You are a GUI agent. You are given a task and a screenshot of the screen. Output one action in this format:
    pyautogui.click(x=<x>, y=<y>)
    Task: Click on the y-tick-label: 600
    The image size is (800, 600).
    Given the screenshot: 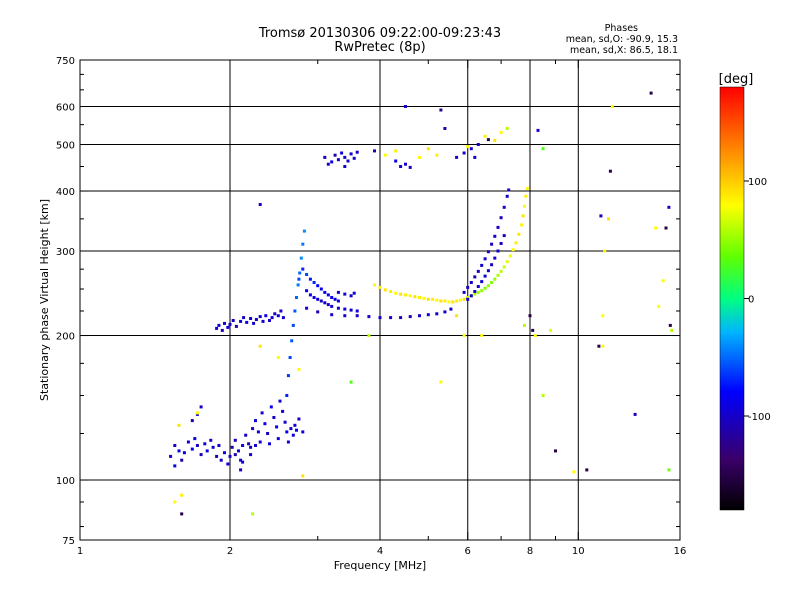 What is the action you would take?
    pyautogui.click(x=65, y=108)
    